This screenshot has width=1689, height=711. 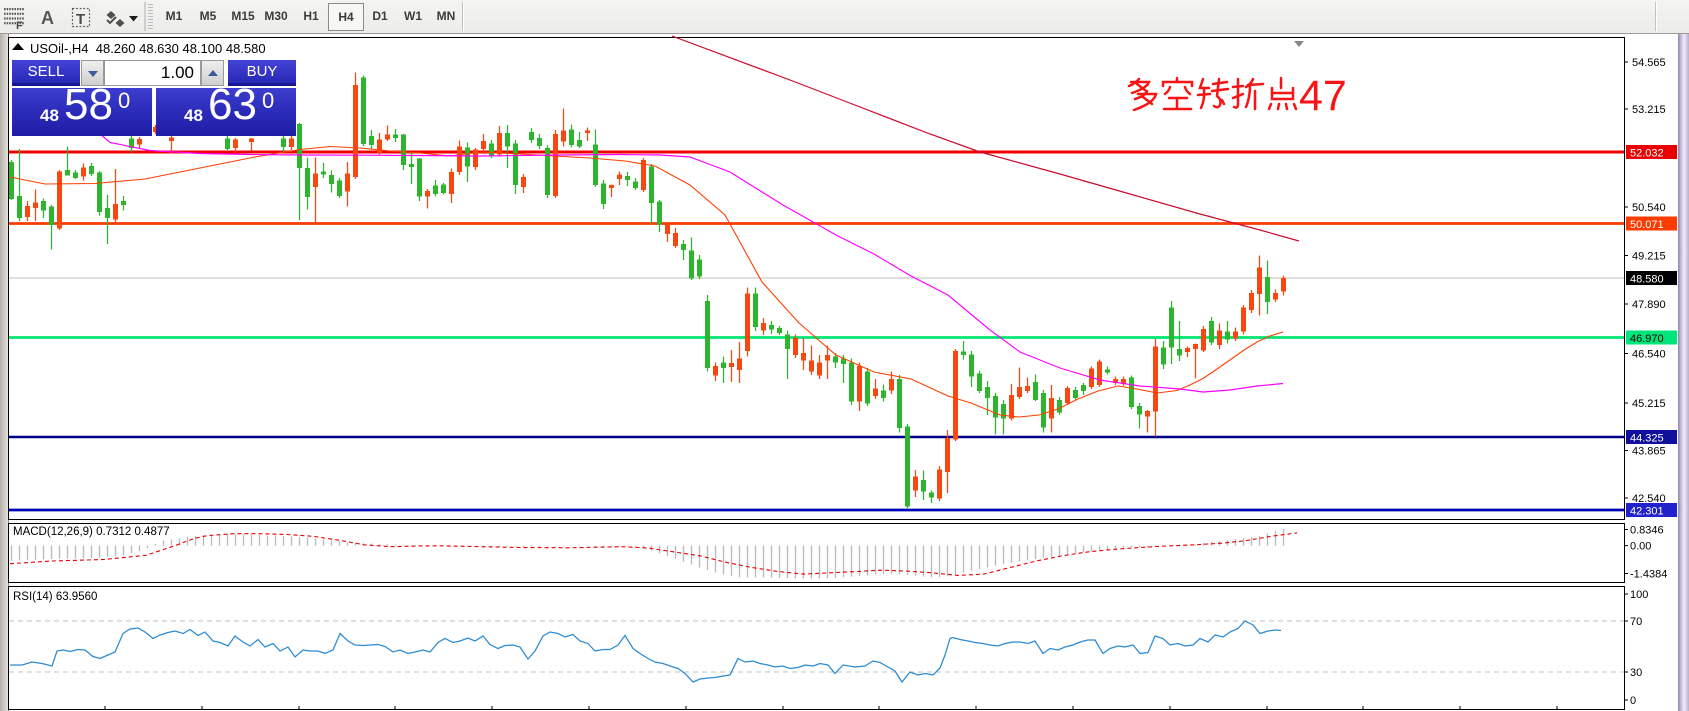 What do you see at coordinates (1649, 355) in the screenshot?
I see `svg-text: 46.540` at bounding box center [1649, 355].